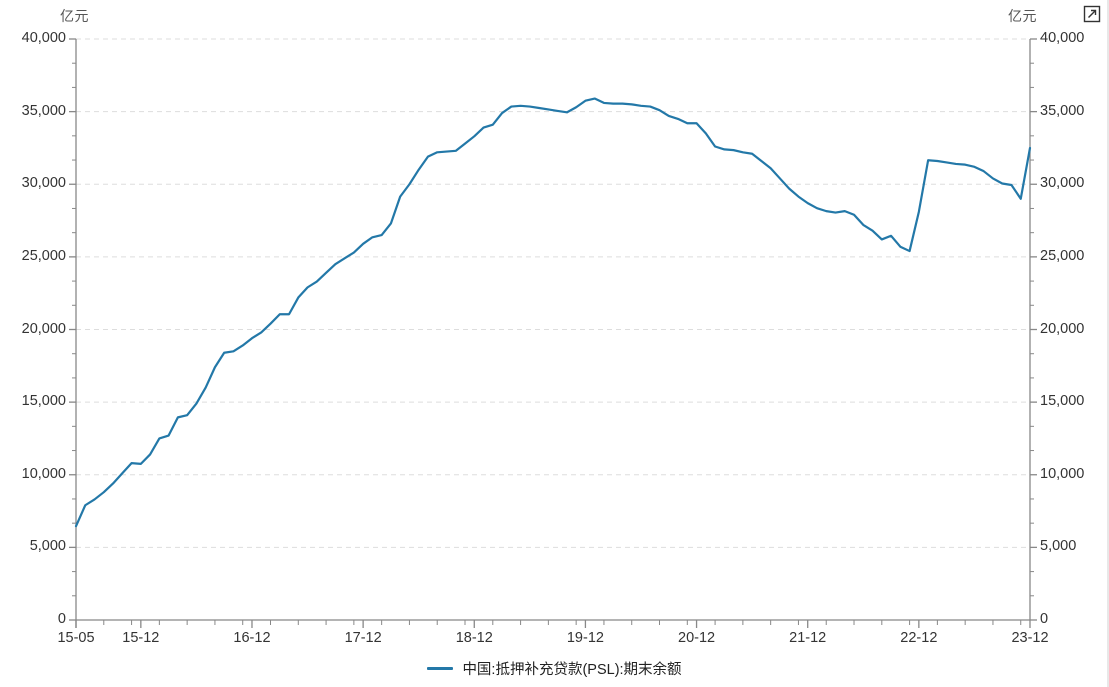  Describe the element at coordinates (1062, 183) in the screenshot. I see `y-axis-right-tick-label: 30,000` at that location.